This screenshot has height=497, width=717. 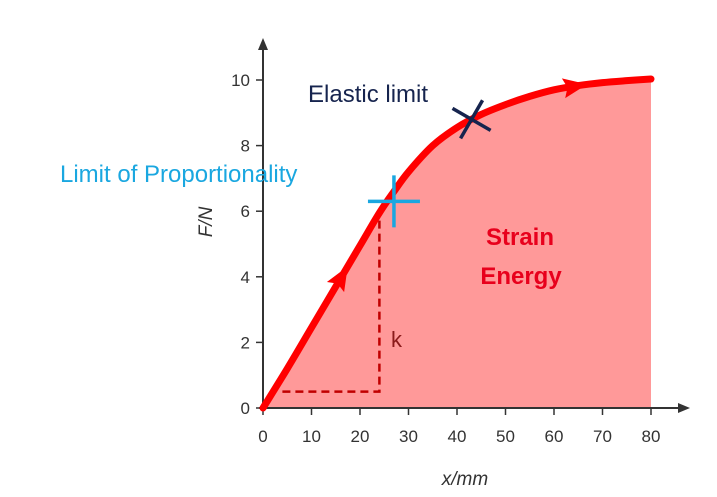 I want to click on x-tick-label: 70, so click(x=602, y=436).